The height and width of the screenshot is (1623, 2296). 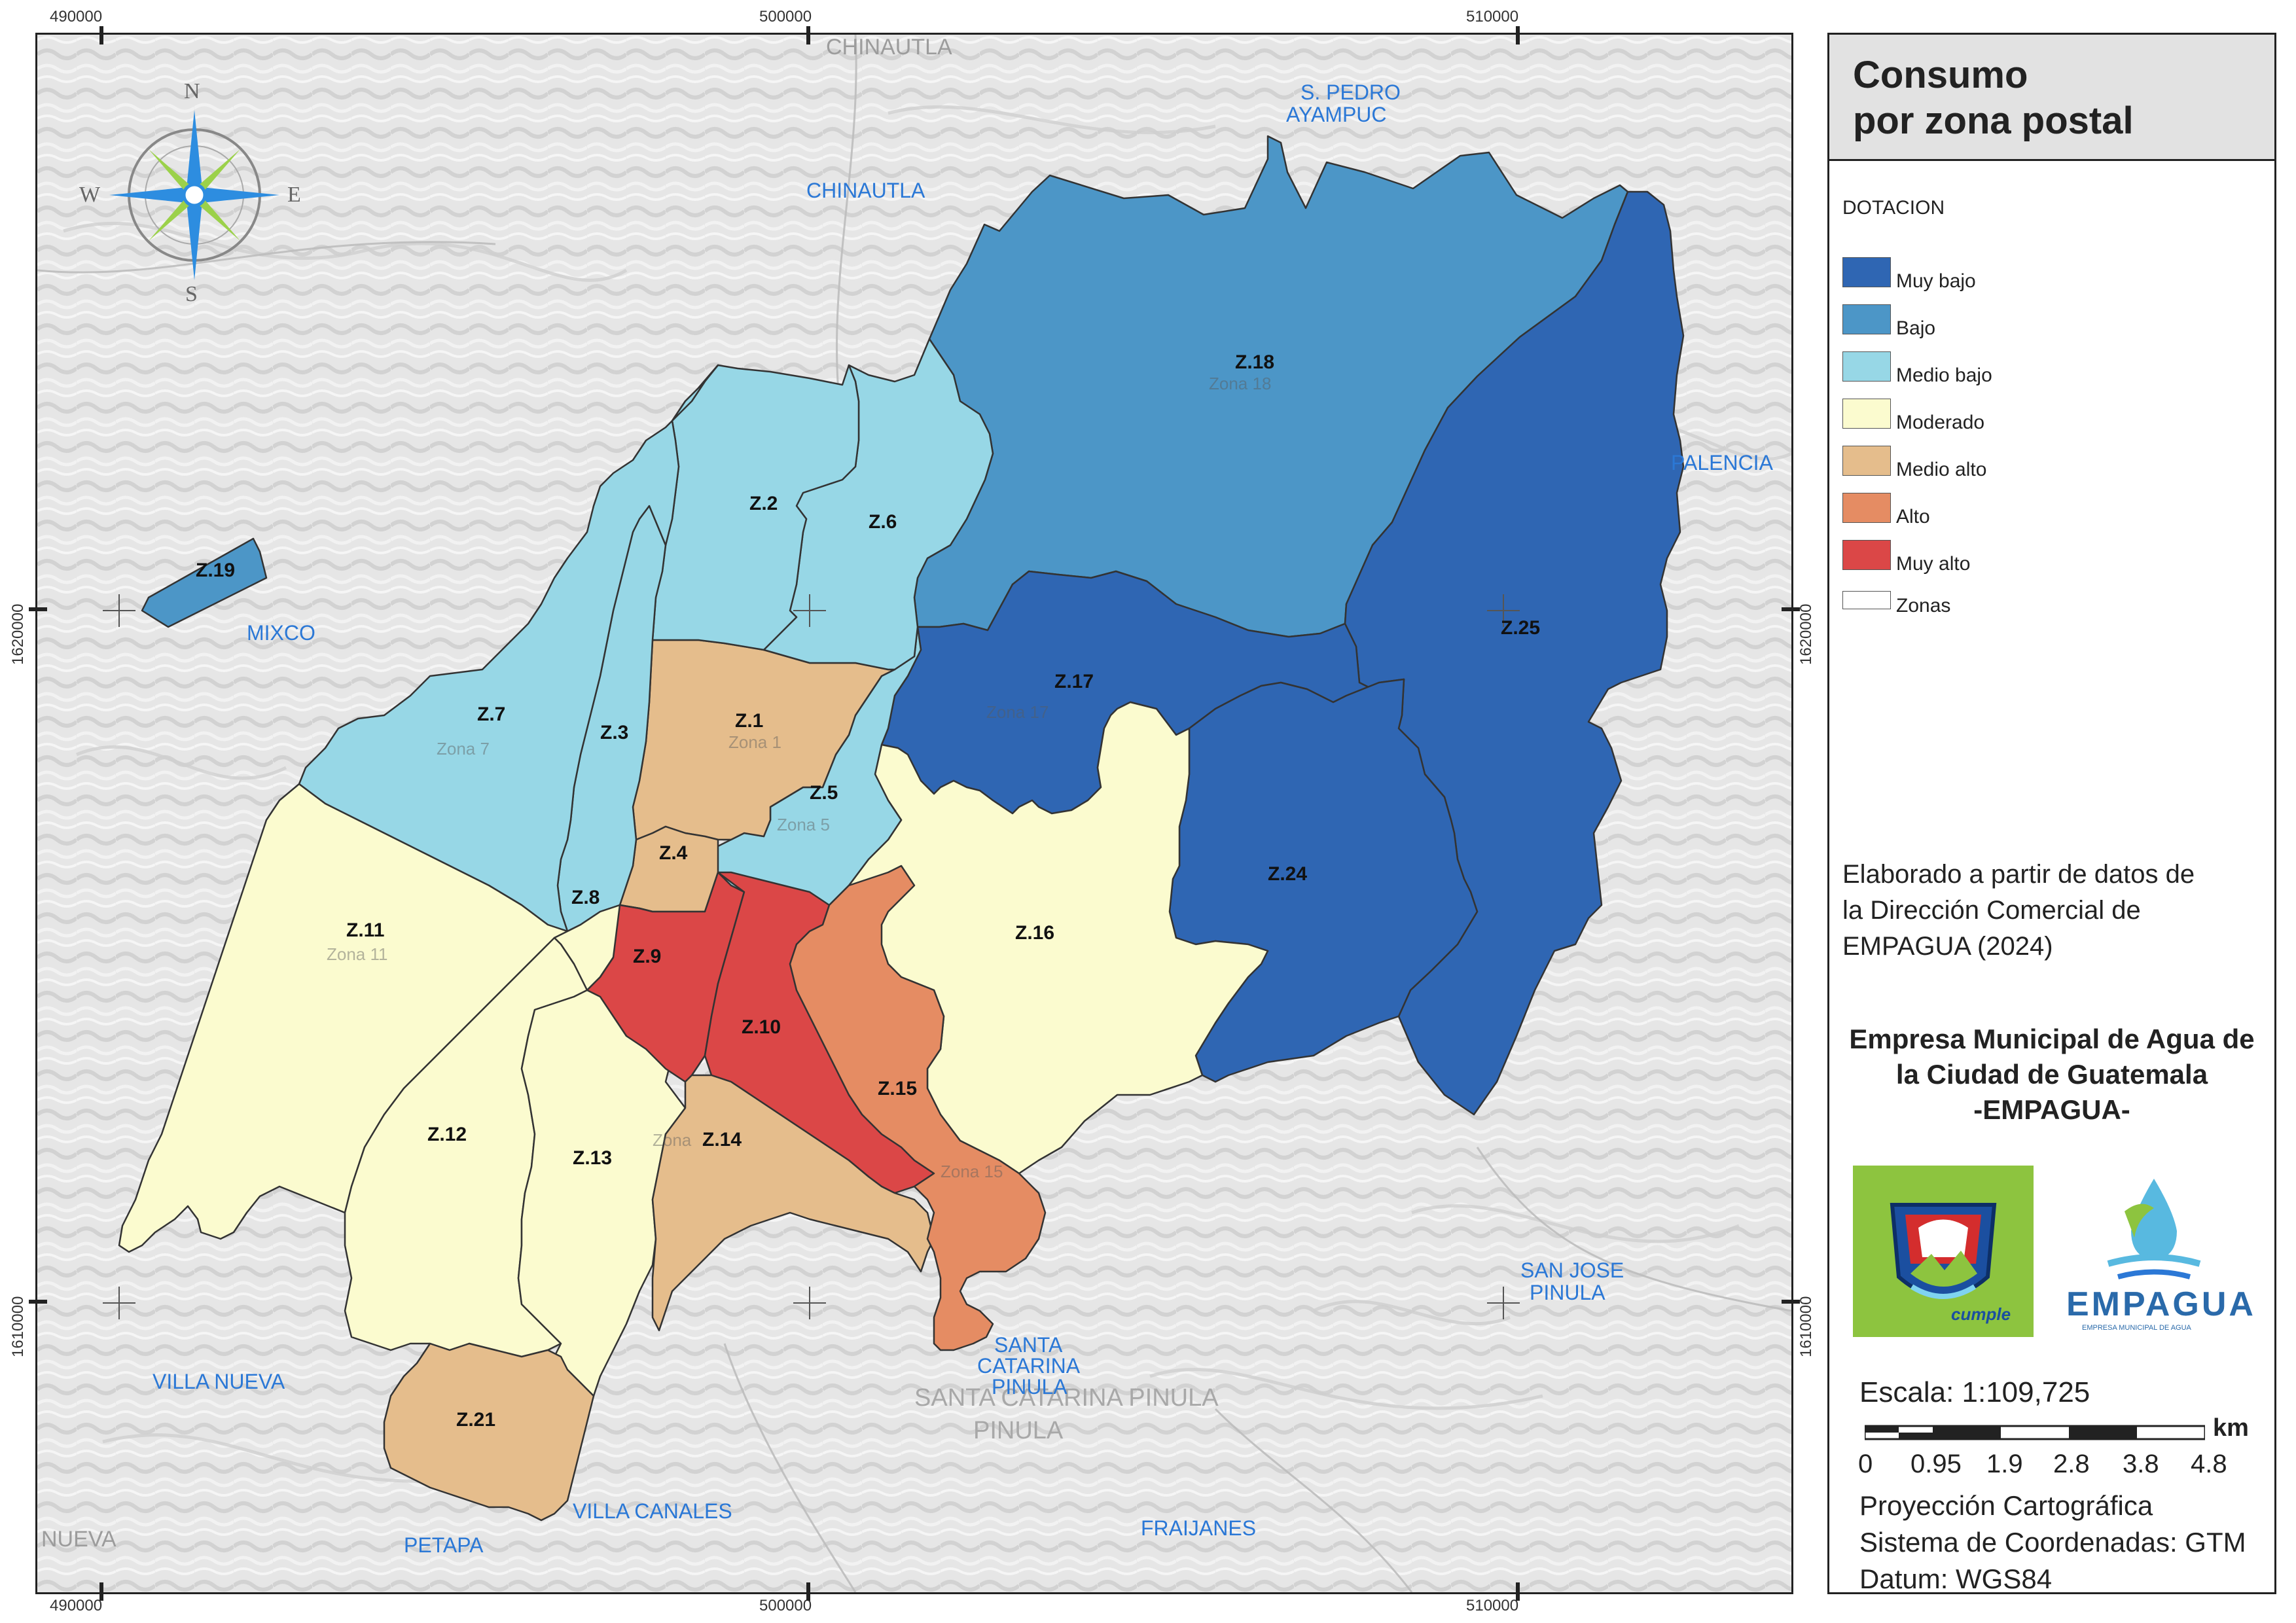 What do you see at coordinates (1240, 384) in the screenshot?
I see `zone-ghost-label: Zona 18` at bounding box center [1240, 384].